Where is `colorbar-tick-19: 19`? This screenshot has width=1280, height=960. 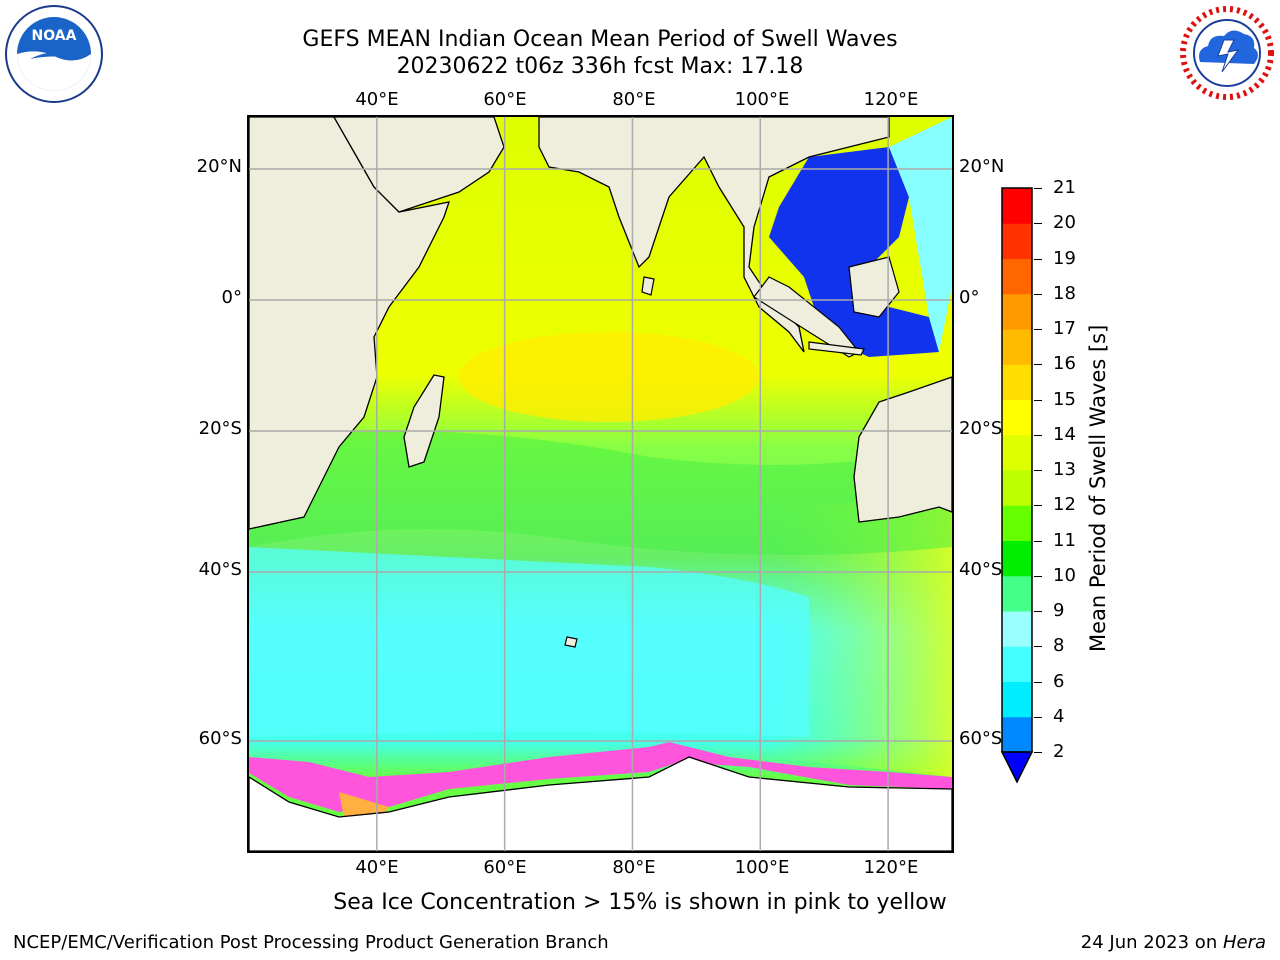
colorbar-tick-19: 19 is located at coordinates (1064, 258).